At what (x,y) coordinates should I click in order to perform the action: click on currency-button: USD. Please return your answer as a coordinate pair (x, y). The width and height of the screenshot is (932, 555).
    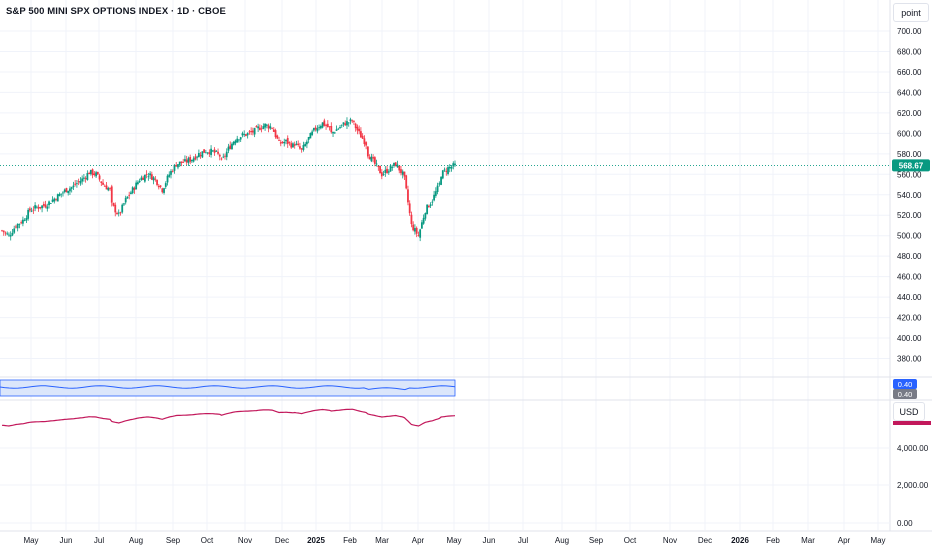
    Looking at the image, I should click on (909, 411).